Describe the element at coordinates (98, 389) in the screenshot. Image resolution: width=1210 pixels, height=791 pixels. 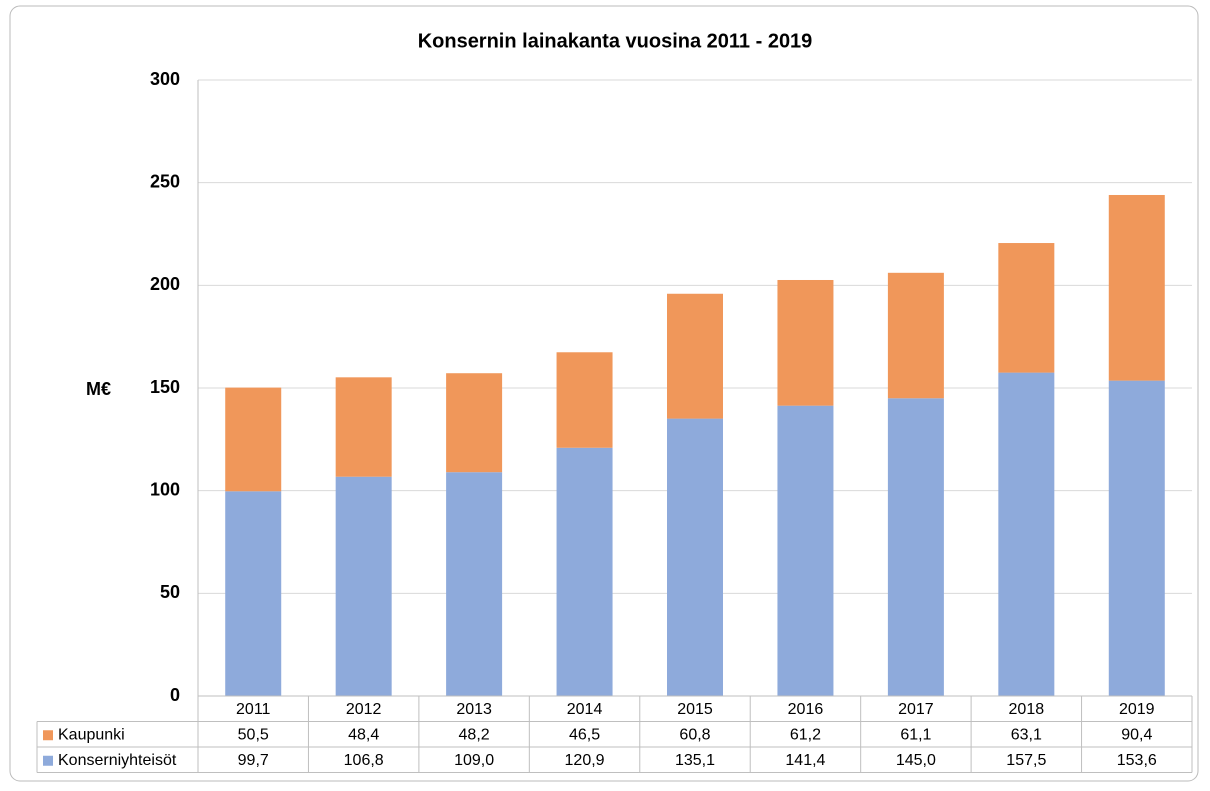
I see `y-axis-label: M€` at that location.